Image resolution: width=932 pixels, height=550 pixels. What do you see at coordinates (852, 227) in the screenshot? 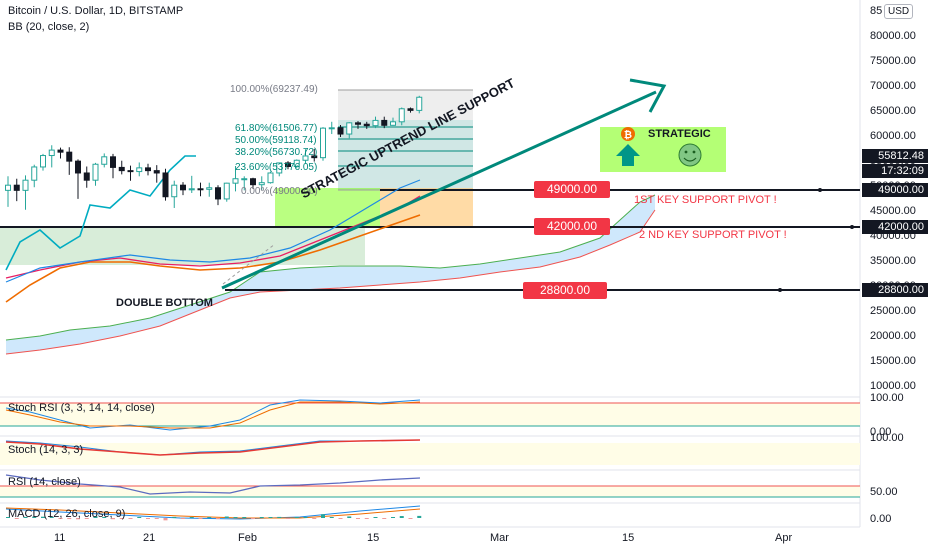
I see `level-anchor` at bounding box center [852, 227].